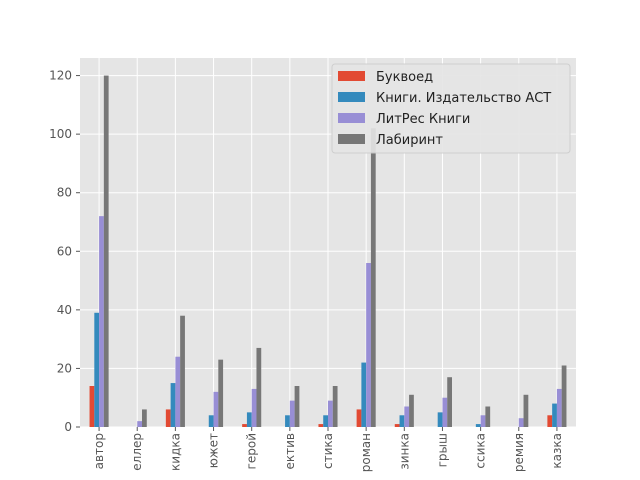  What do you see at coordinates (60, 76) in the screenshot?
I see `y-tick-label: 120` at bounding box center [60, 76].